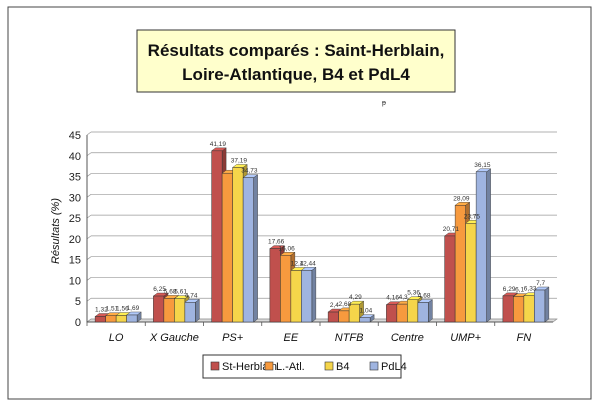 The height and width of the screenshot is (410, 599). What do you see at coordinates (276, 242) in the screenshot?
I see `data-label: 17,66` at bounding box center [276, 242].